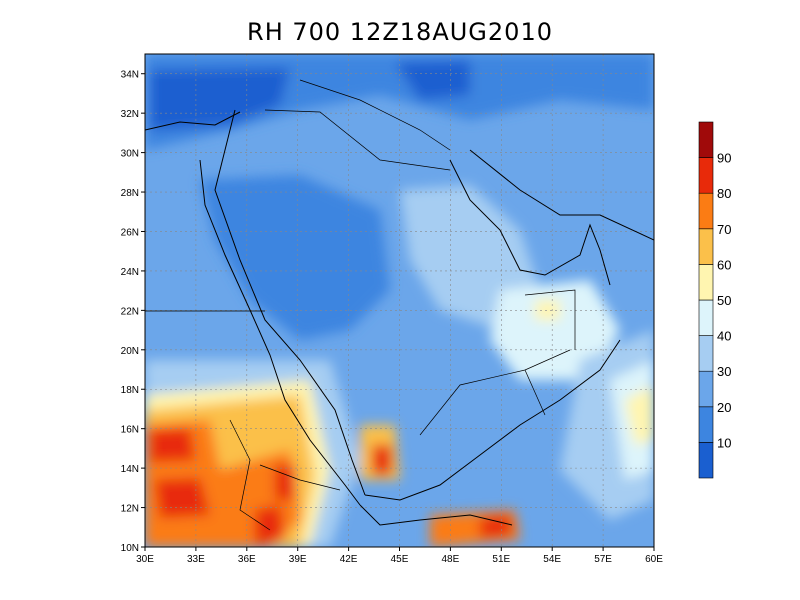 The width and height of the screenshot is (800, 600). Describe the element at coordinates (130, 154) in the screenshot. I see `y-tick-label: 30N` at that location.